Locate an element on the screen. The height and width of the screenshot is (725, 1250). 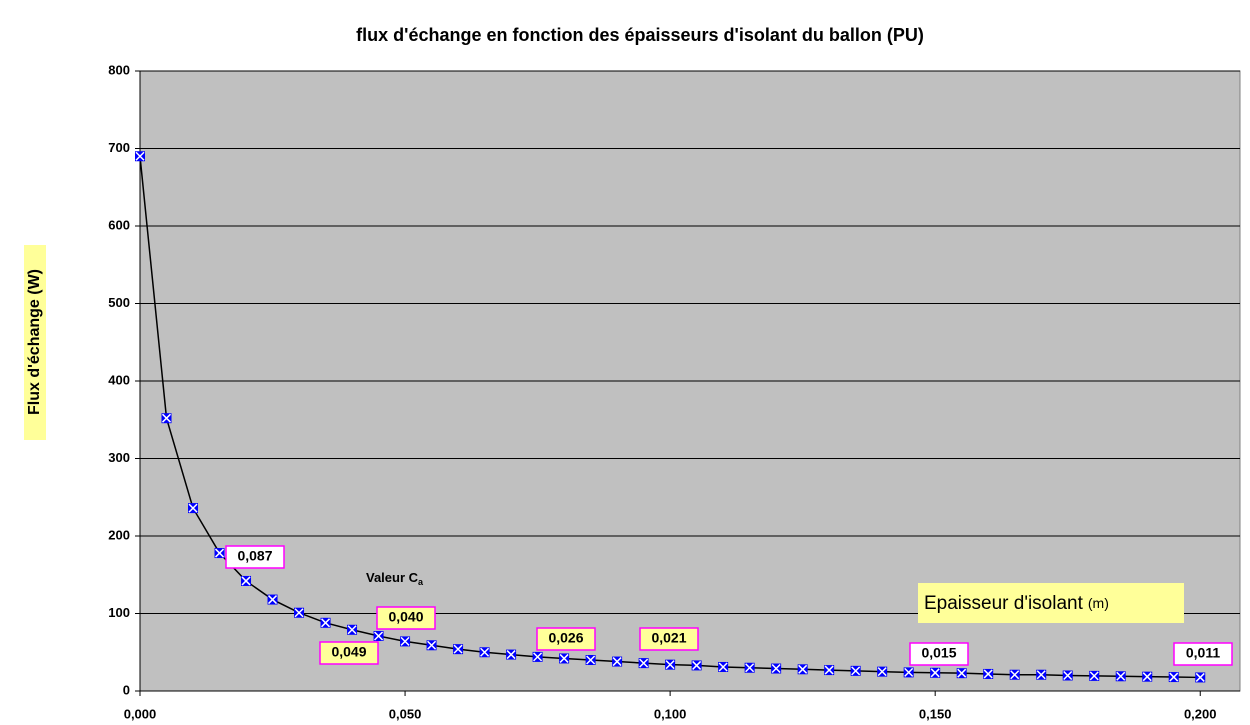
annotation: 0,021 is located at coordinates (668, 638).